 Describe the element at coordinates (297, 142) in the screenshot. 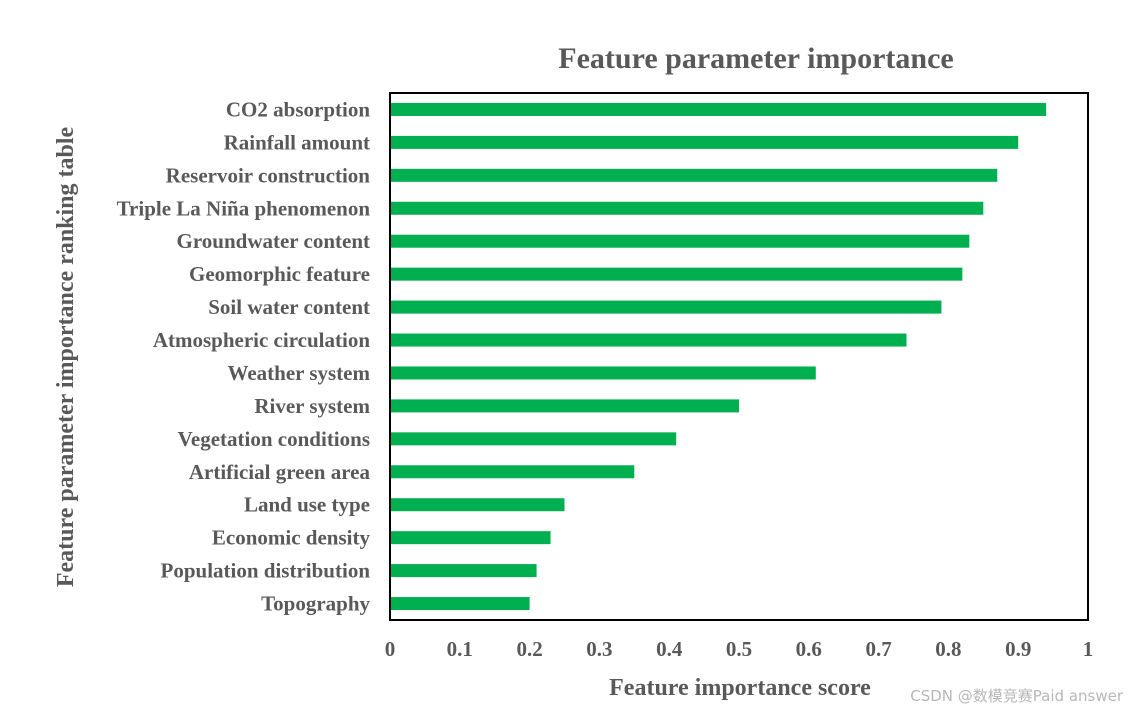

I see `category-label: Rainfall amount` at that location.